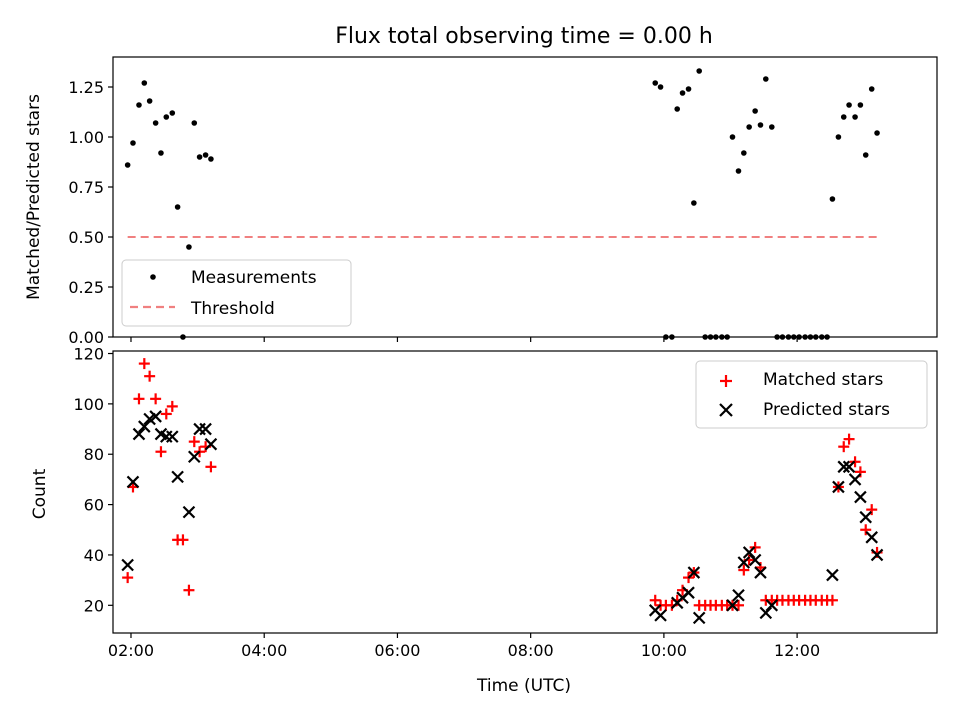 Image resolution: width=960 pixels, height=720 pixels. What do you see at coordinates (397, 650) in the screenshot?
I see `xtick-label: 06:00` at bounding box center [397, 650].